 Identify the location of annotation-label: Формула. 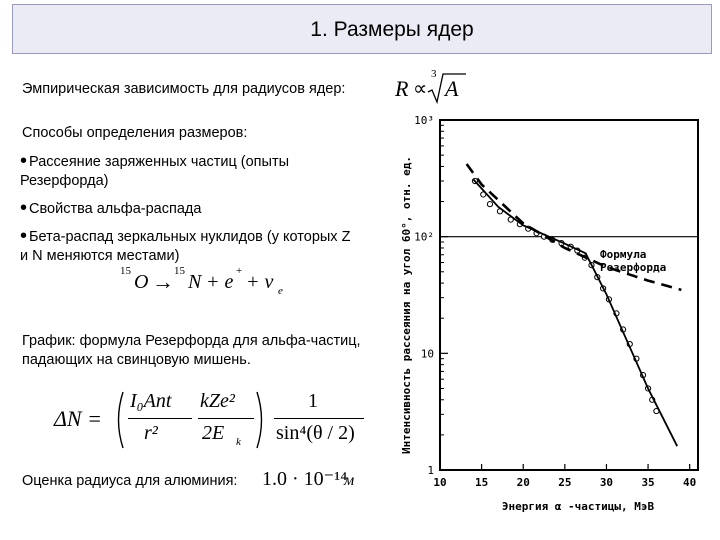
(623, 254).